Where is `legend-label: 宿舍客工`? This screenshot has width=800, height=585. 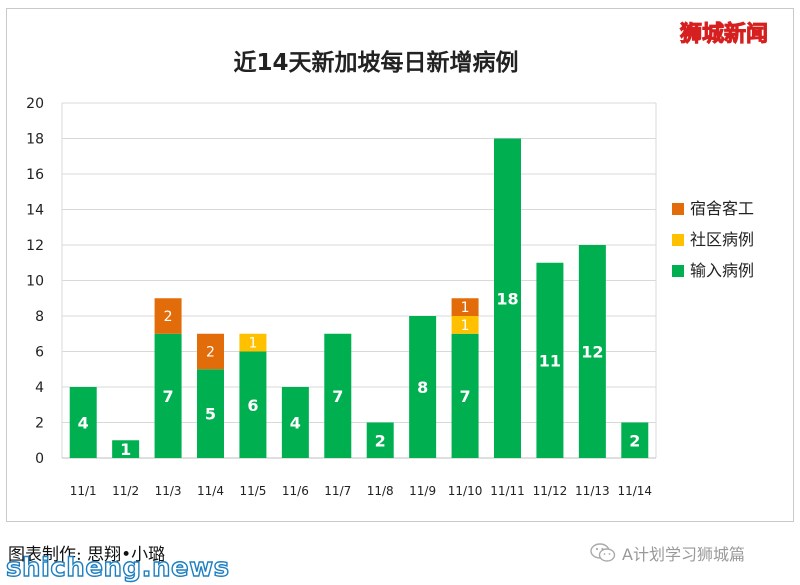 legend-label: 宿舍客工 is located at coordinates (722, 208).